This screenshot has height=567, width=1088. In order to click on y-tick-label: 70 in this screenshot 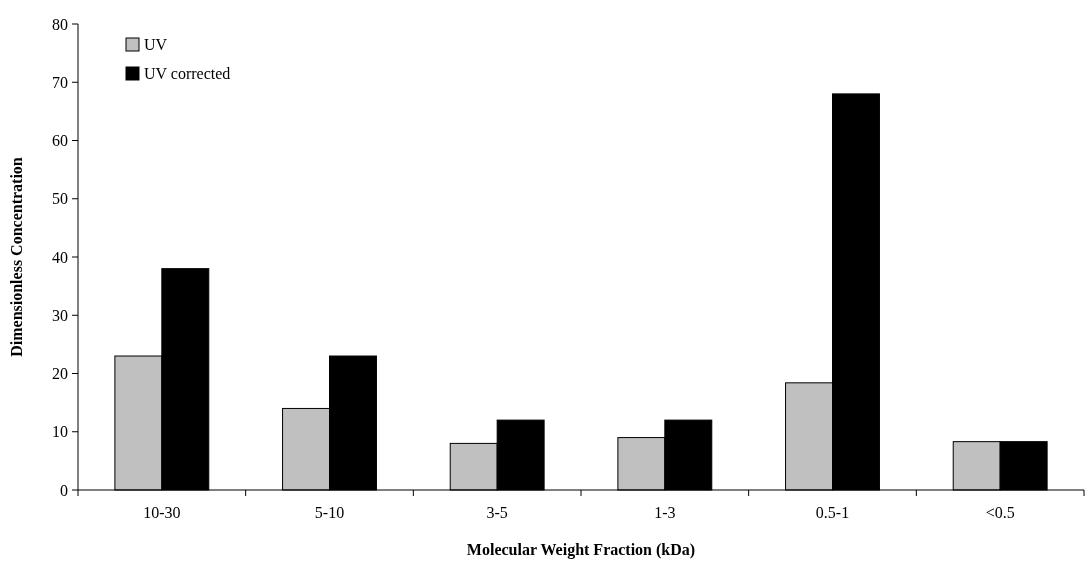, I will do `click(60, 82)`.